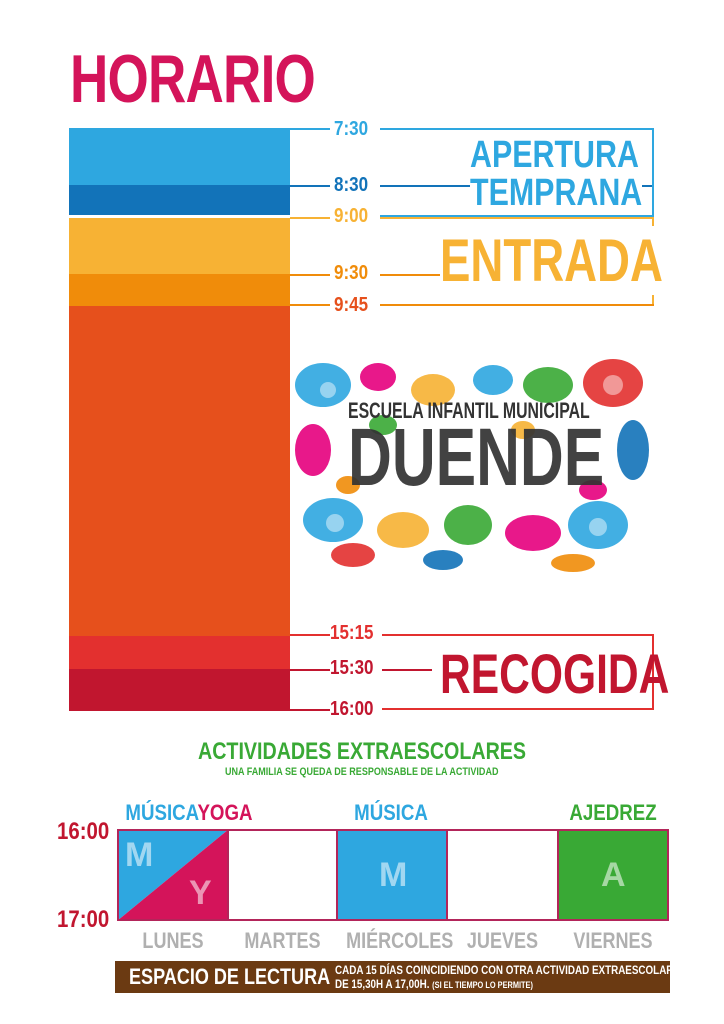 The width and height of the screenshot is (724, 1024). I want to click on time-0945: 9:45, so click(351, 305).